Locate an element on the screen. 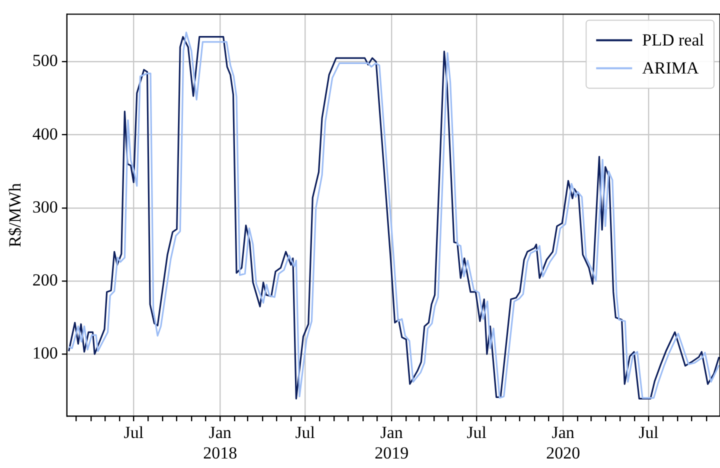 The image size is (720, 468). y-tick-label: 300 is located at coordinates (45, 206).